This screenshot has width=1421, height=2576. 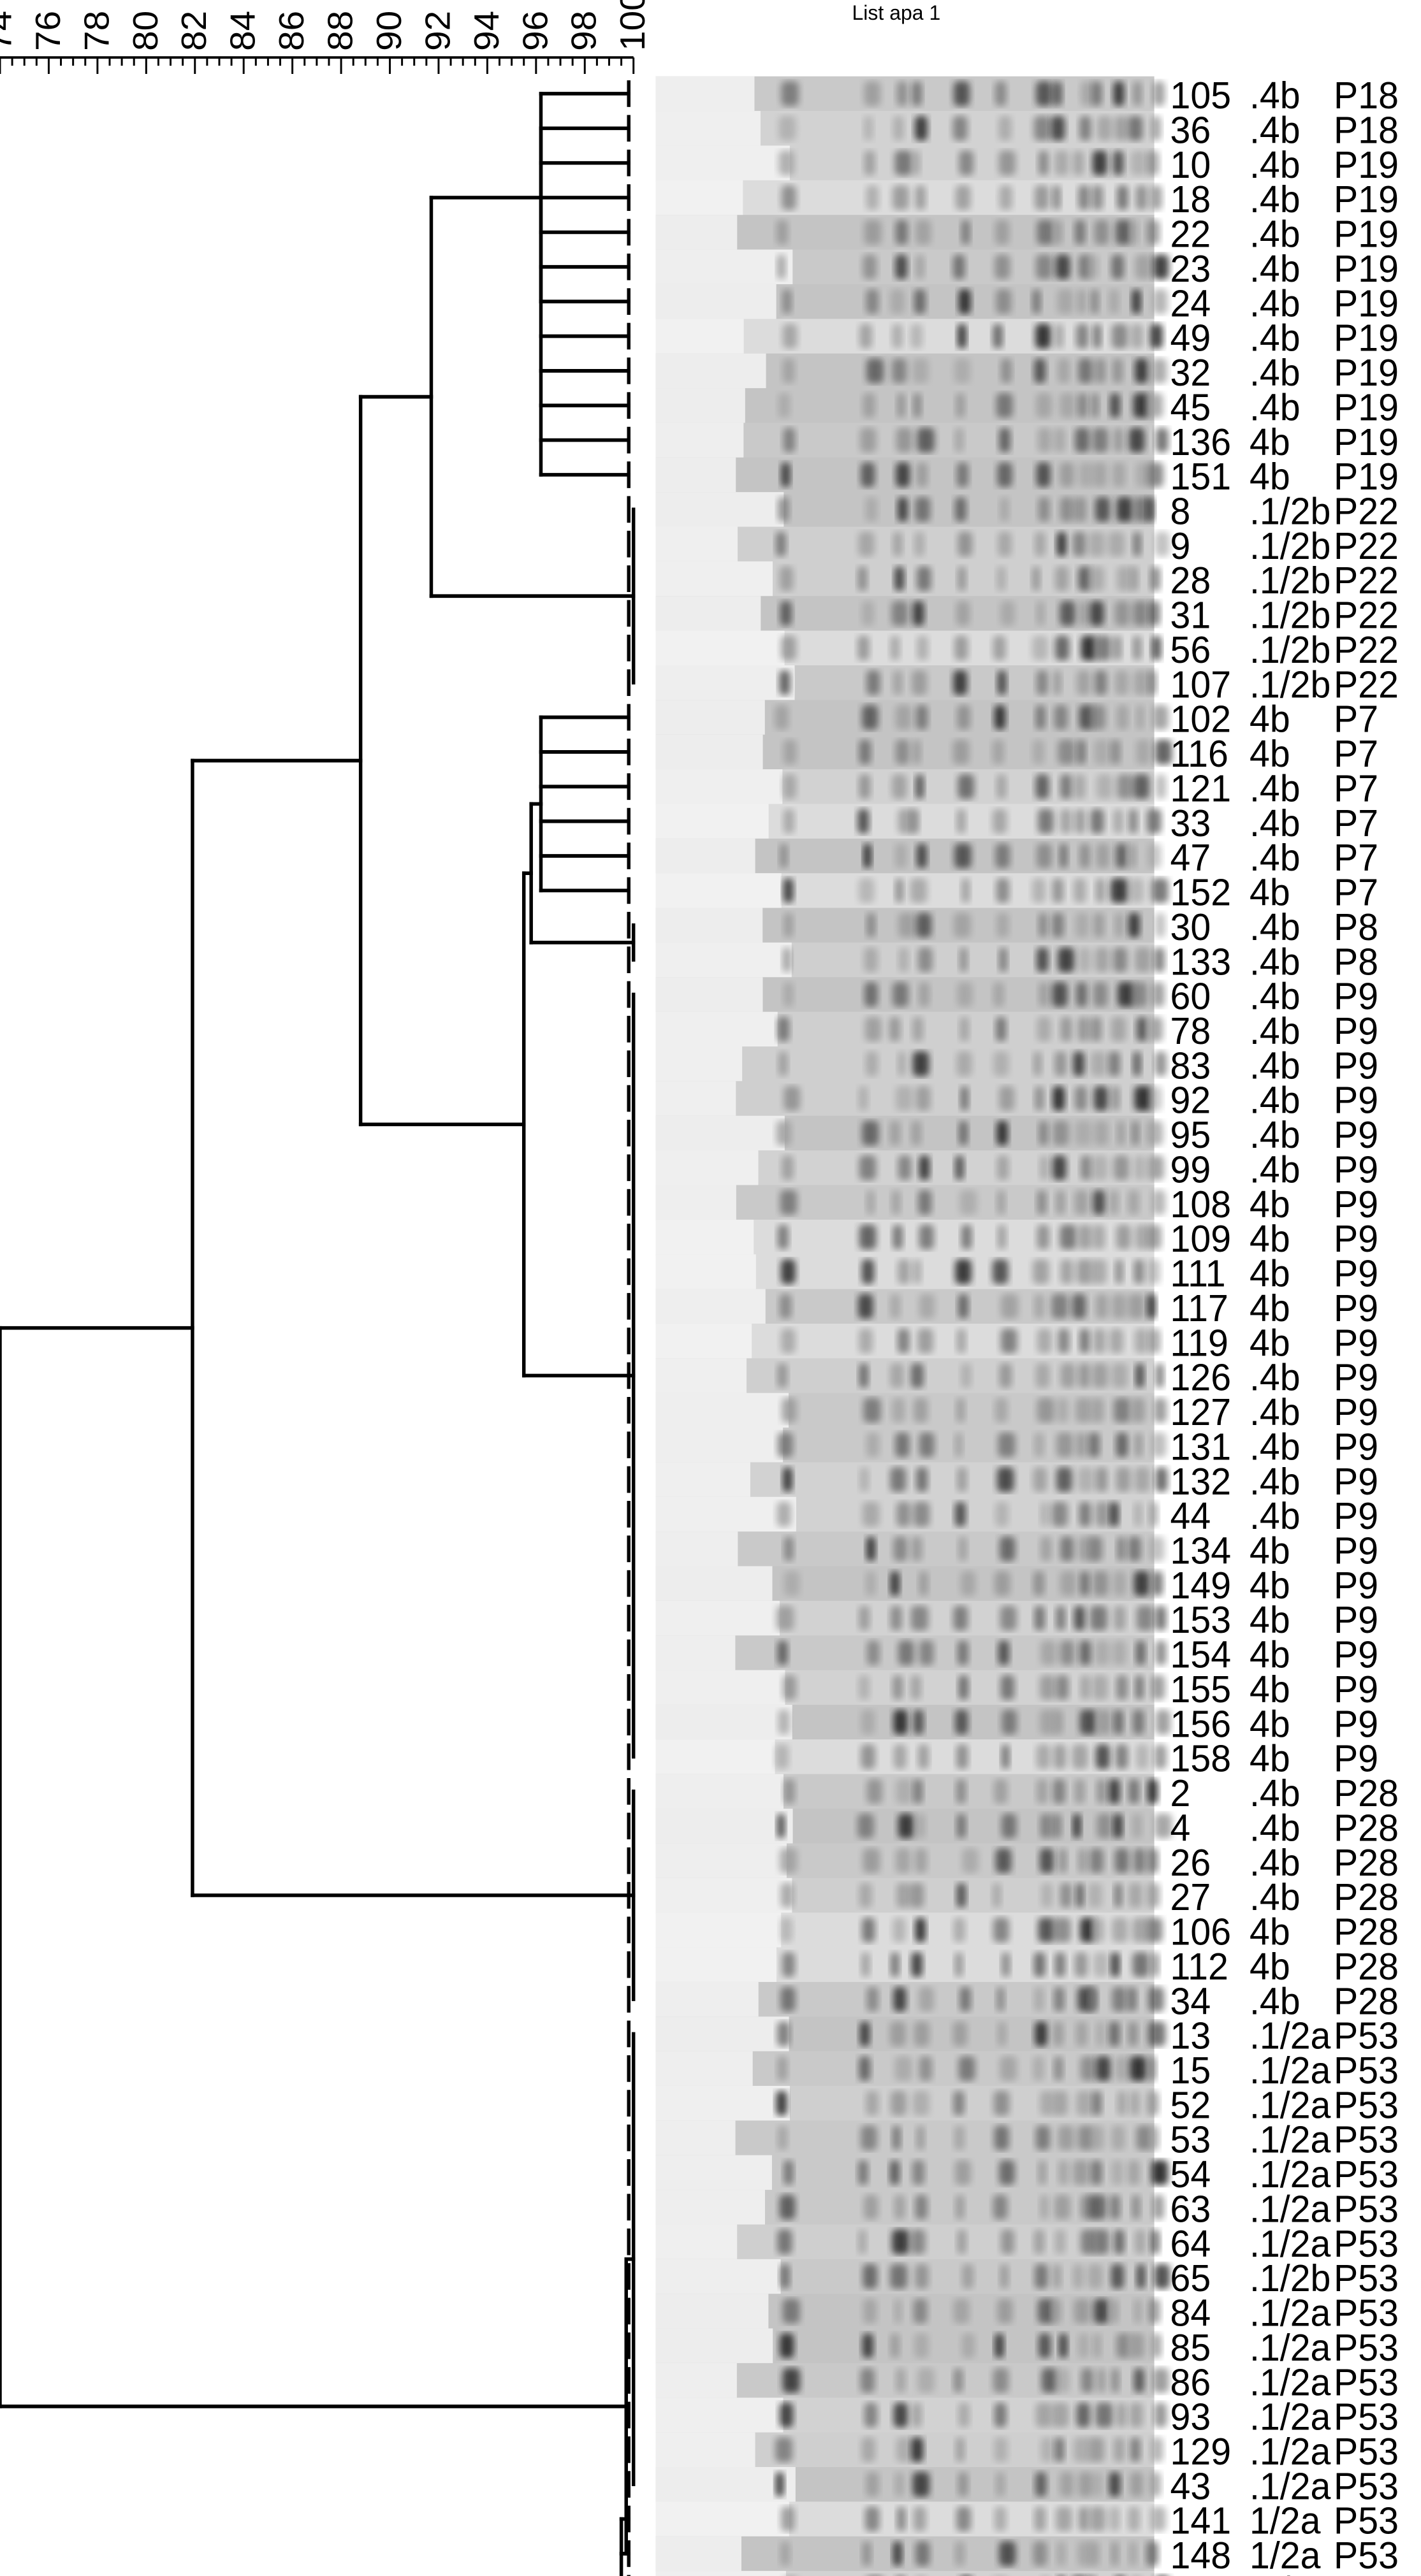 What do you see at coordinates (1191, 2382) in the screenshot?
I see `isolate-id-label: 86` at bounding box center [1191, 2382].